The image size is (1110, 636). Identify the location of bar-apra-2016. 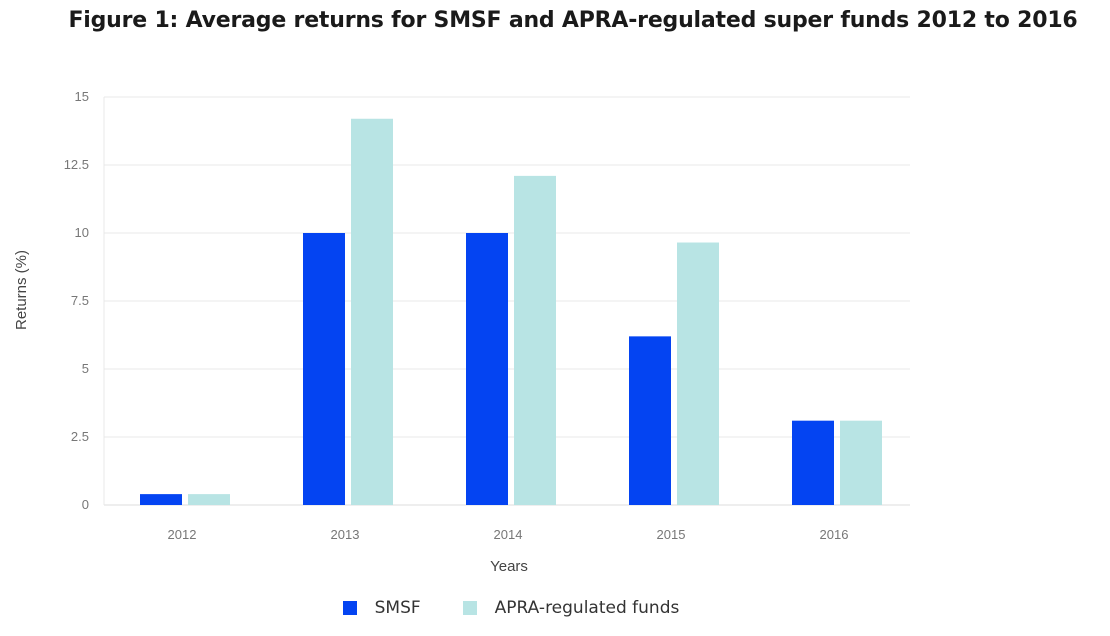
(861, 462).